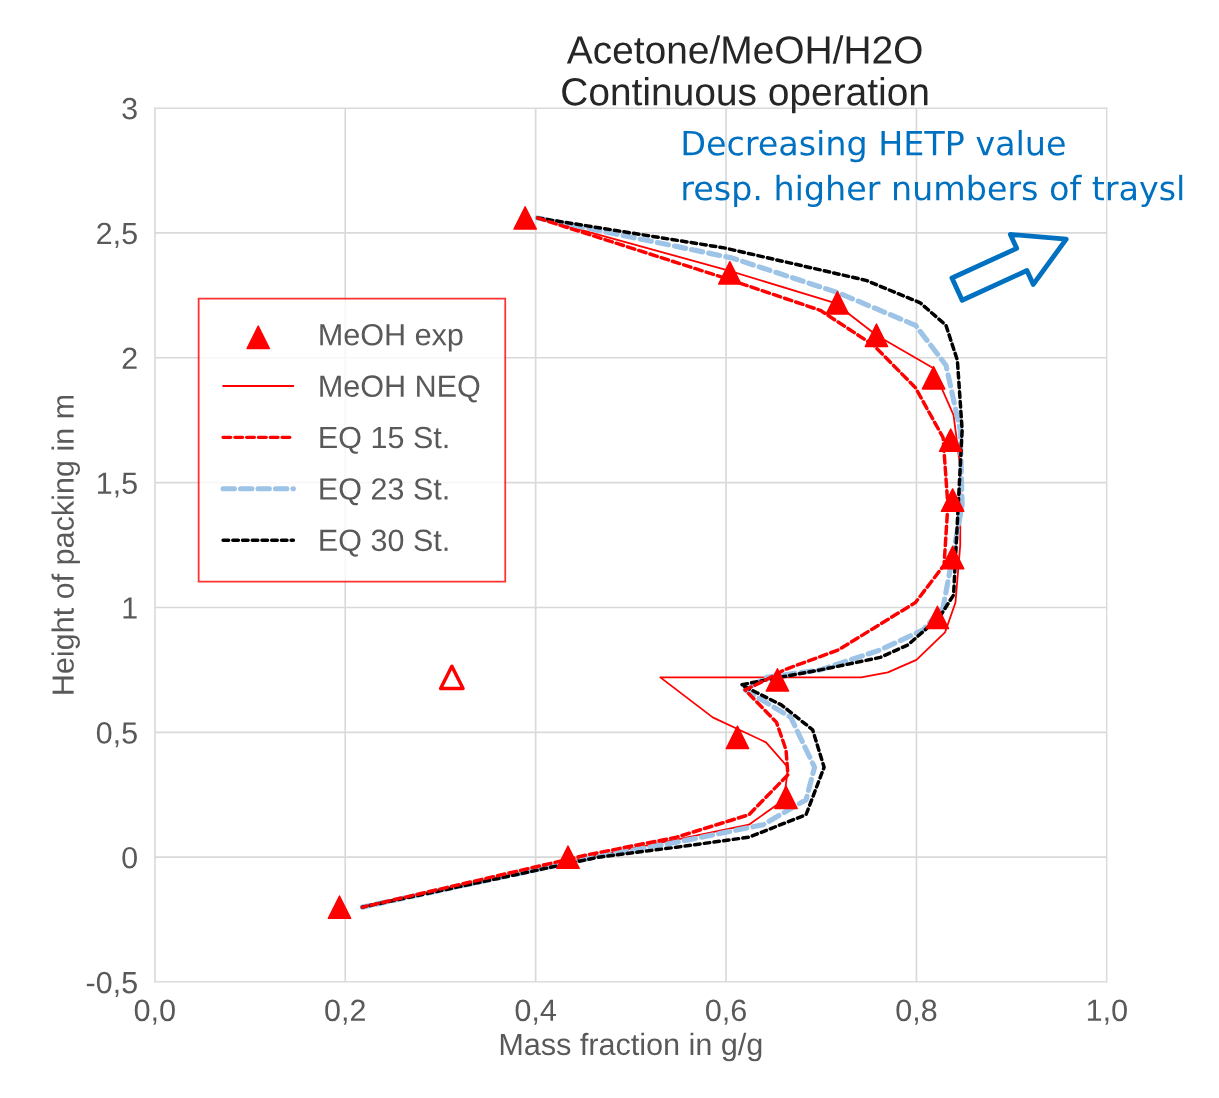 The width and height of the screenshot is (1219, 1098). What do you see at coordinates (400, 389) in the screenshot?
I see `legend-label: MeOH NEQ` at bounding box center [400, 389].